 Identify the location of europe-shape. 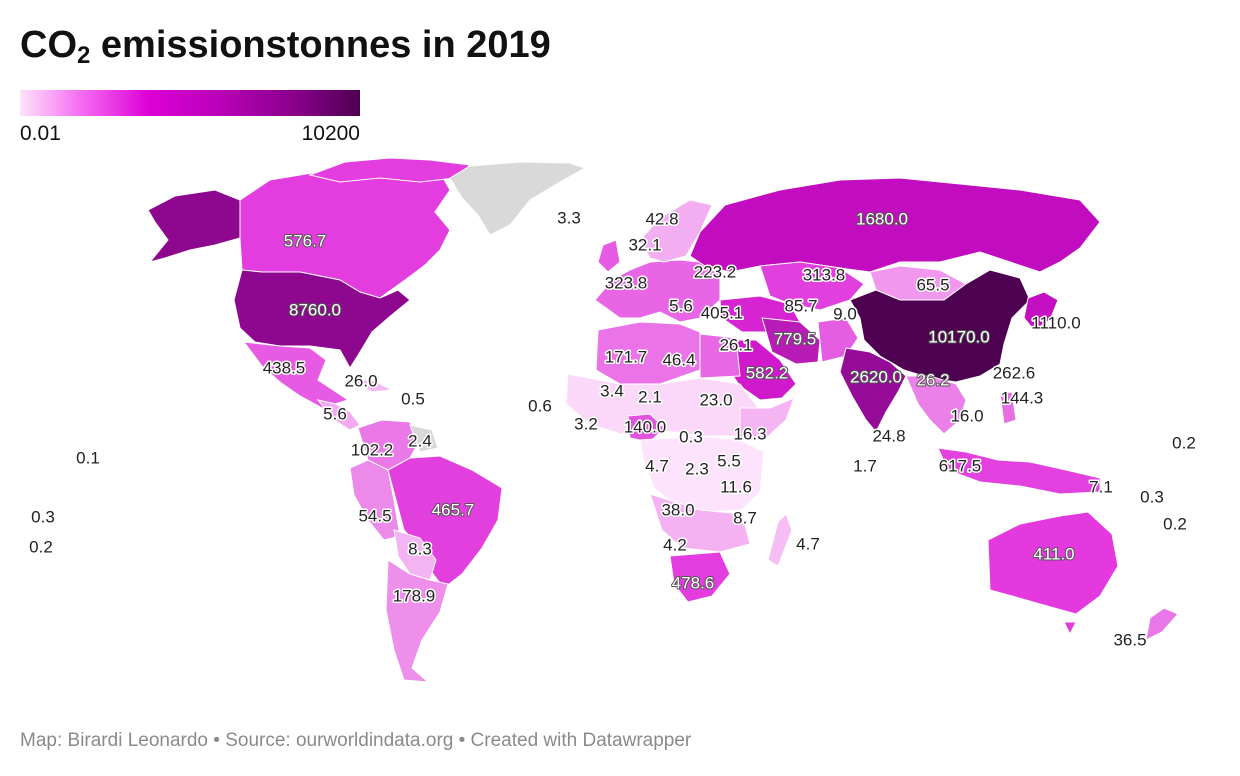
(657, 291).